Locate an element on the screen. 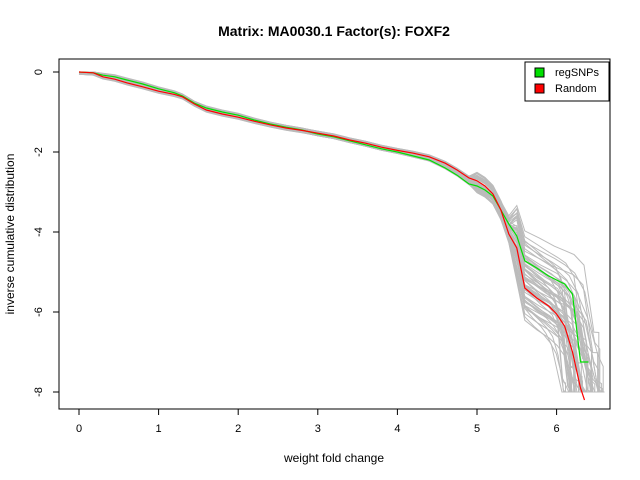 The height and width of the screenshot is (480, 640). x-tick-label: 5 is located at coordinates (477, 429).